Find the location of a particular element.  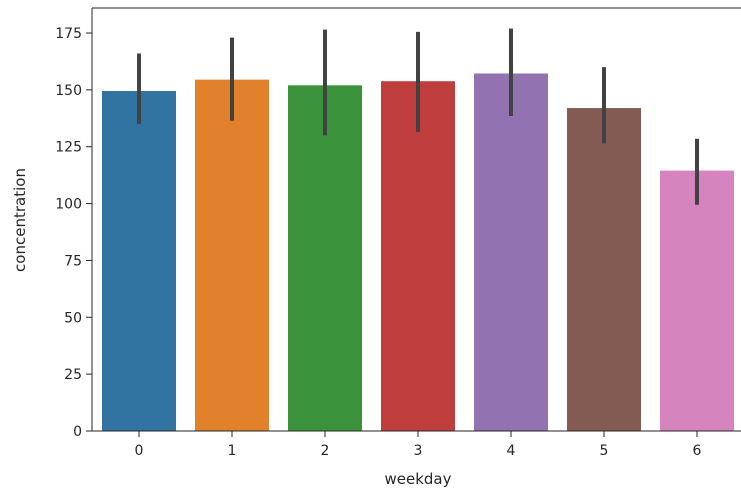

y-tick-label: 50 is located at coordinates (73, 318).